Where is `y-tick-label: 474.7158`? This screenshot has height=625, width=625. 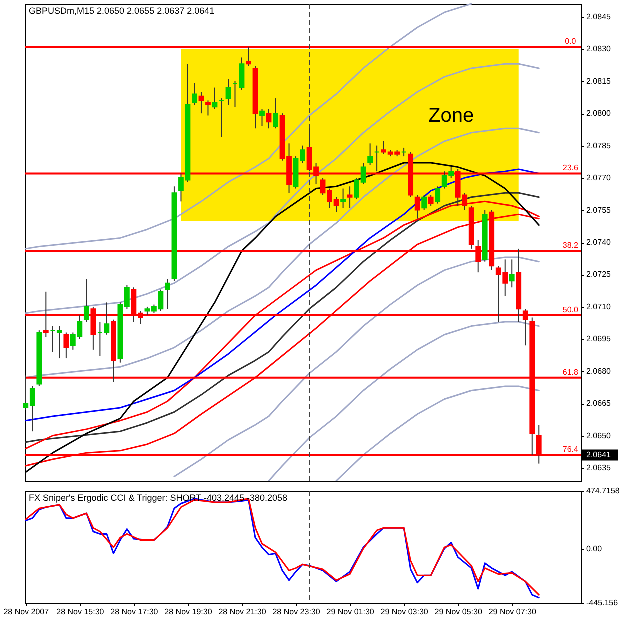 y-tick-label: 474.7158 is located at coordinates (603, 491).